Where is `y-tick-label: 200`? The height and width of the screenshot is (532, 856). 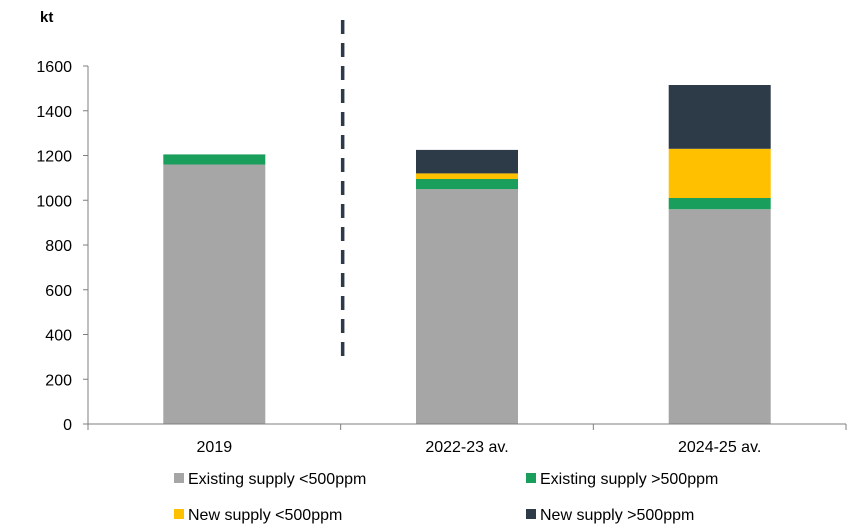 y-tick-label: 200 is located at coordinates (58, 380).